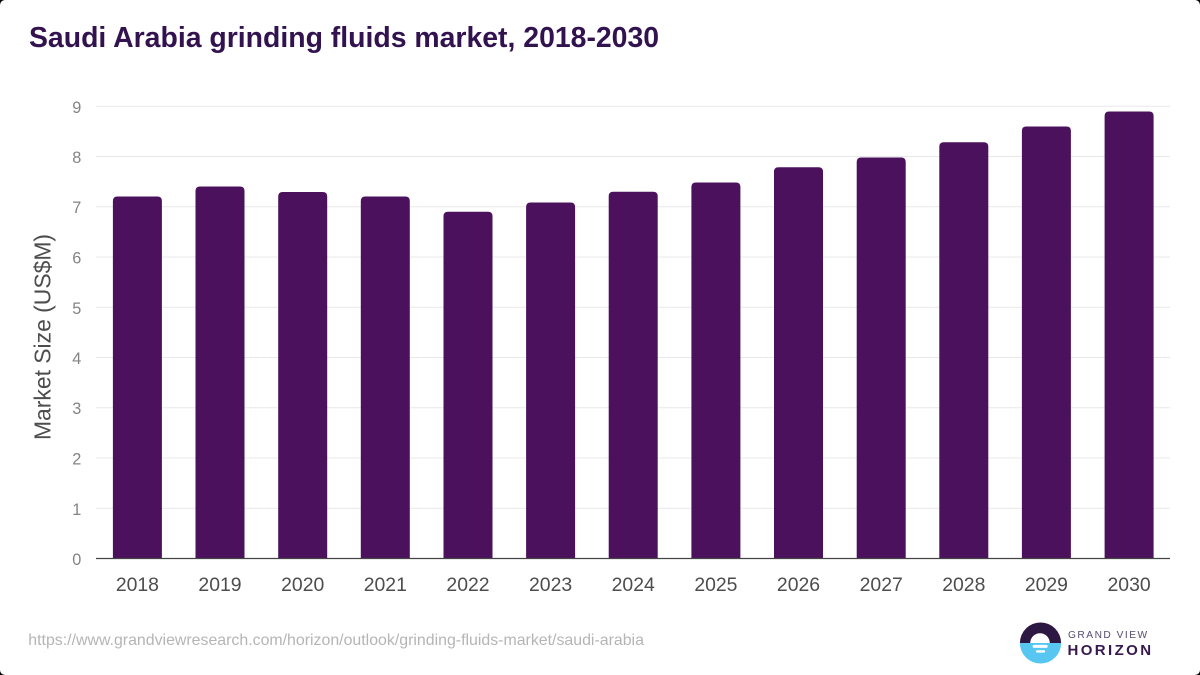 The image size is (1200, 675). Describe the element at coordinates (1111, 650) in the screenshot. I see `svg-text: HORIZON` at that location.